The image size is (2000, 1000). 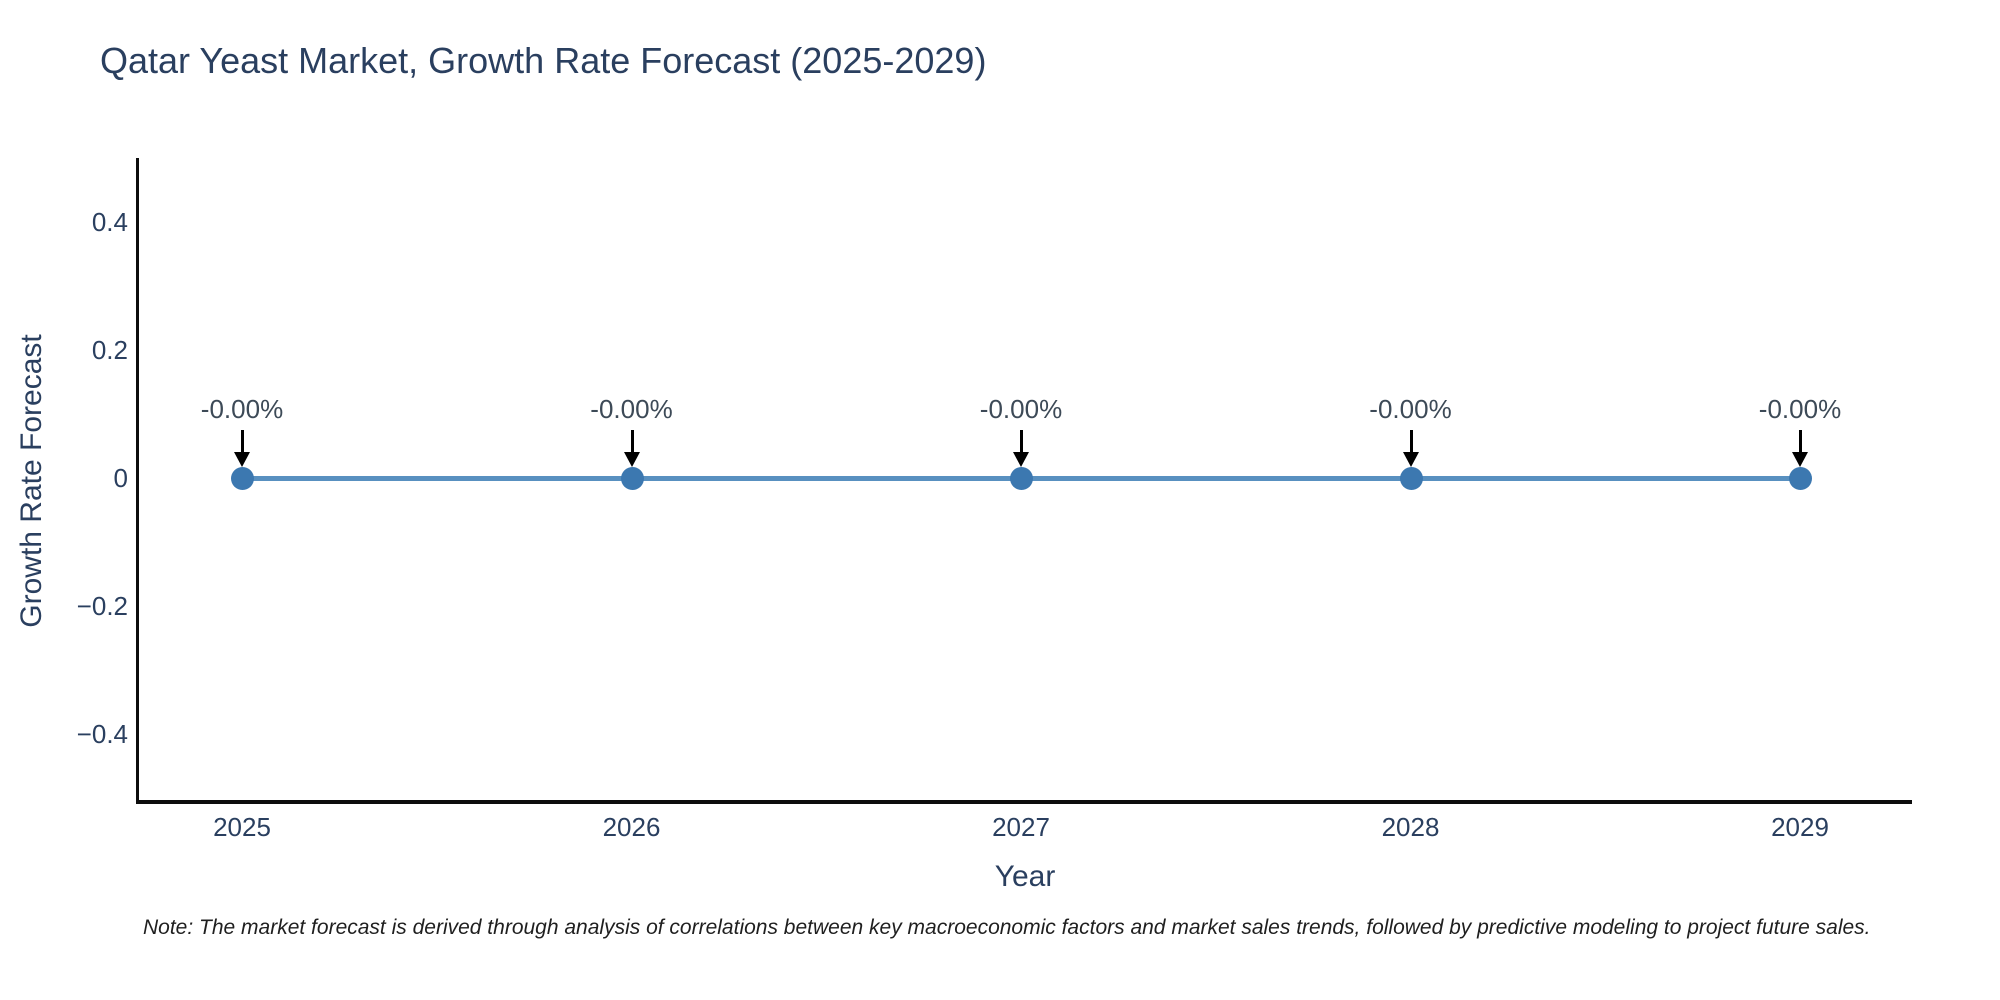 I want to click on y-tick-label: 0, so click(x=120, y=478).